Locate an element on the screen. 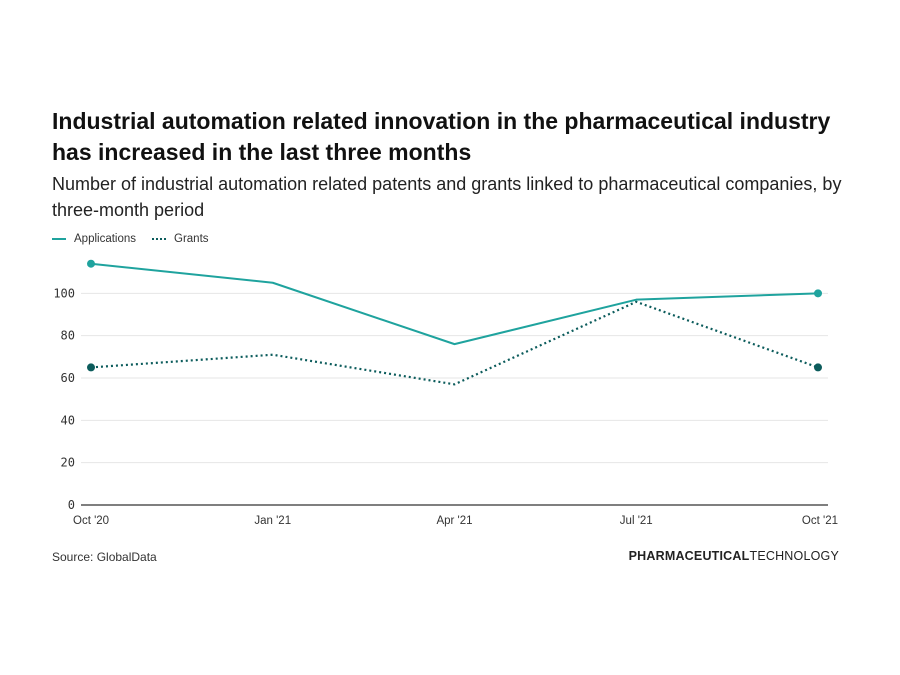  x-tick-label: Oct '20 is located at coordinates (91, 521).